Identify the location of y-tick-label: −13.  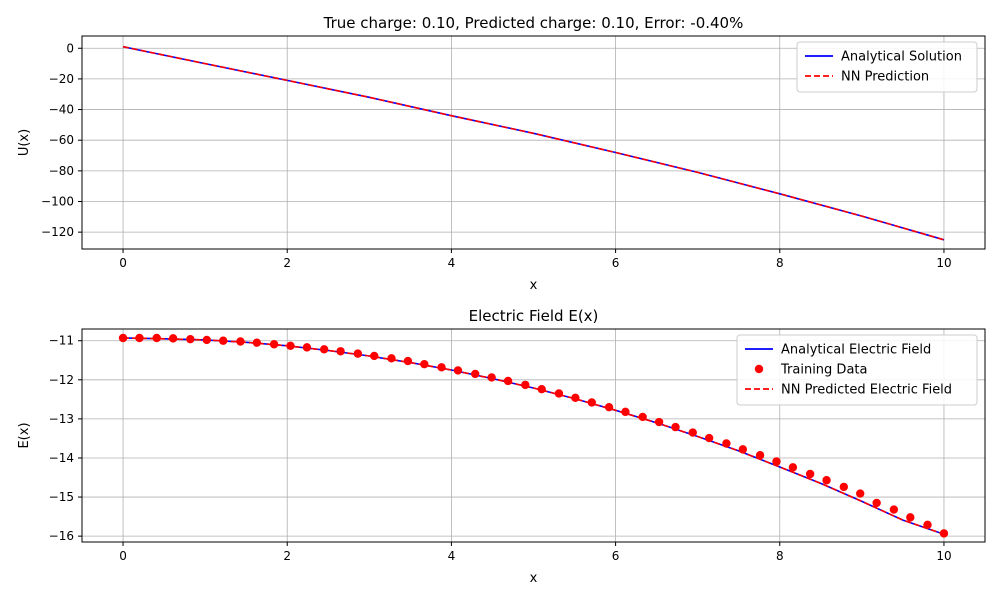
(61, 419).